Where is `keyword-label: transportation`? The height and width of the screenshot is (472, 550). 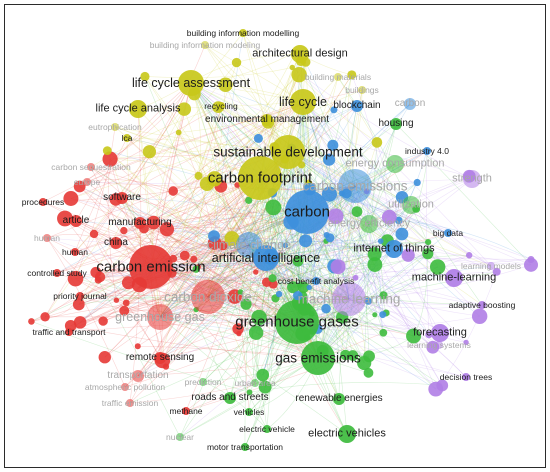 keyword-label: transportation is located at coordinates (138, 375).